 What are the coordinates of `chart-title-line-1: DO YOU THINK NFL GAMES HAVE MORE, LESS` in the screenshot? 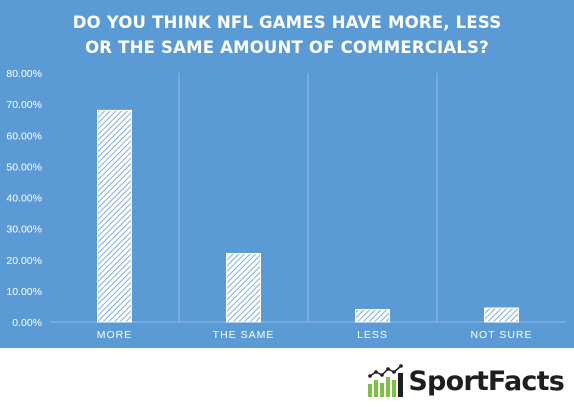 It's located at (287, 22).